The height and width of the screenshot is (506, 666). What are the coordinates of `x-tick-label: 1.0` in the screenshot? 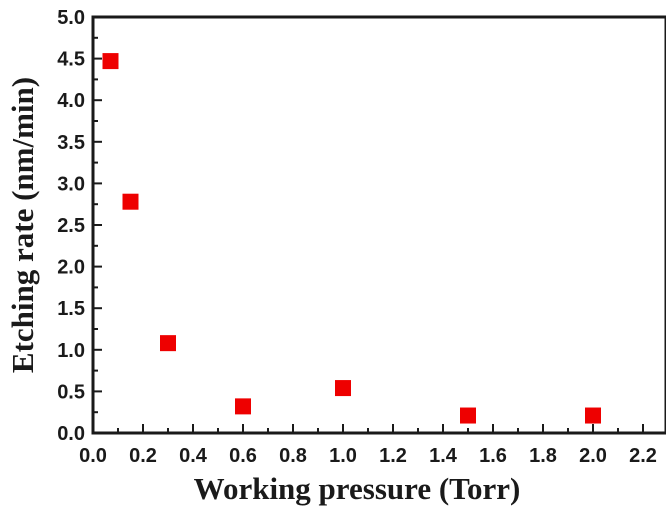 It's located at (343, 456).